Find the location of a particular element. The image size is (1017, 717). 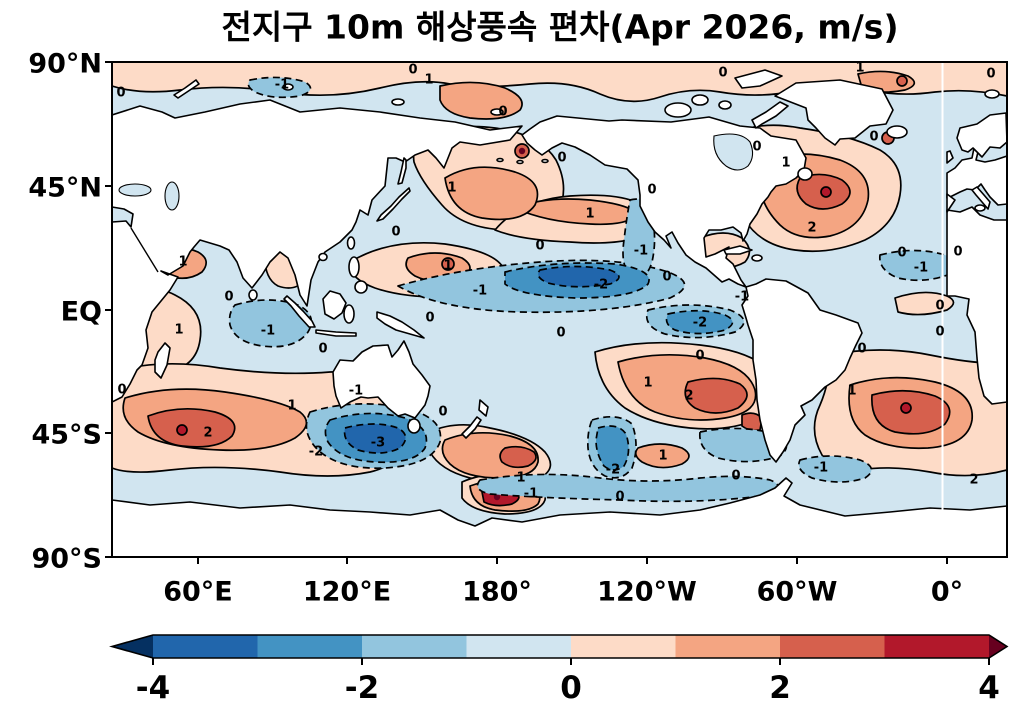

europe is located at coordinates (976, 176).